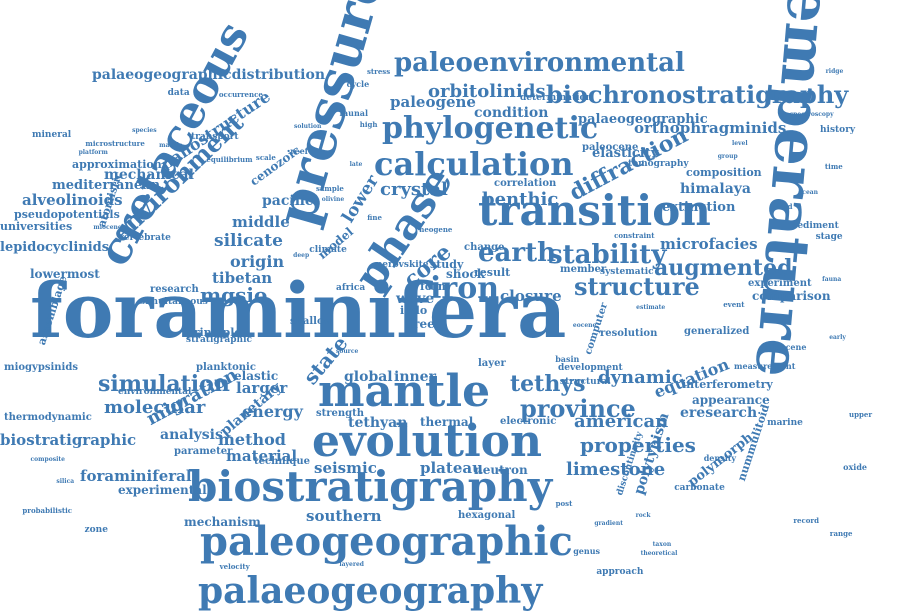 The image size is (900, 616). Describe the element at coordinates (590, 368) in the screenshot. I see `cloud-word: development` at that location.